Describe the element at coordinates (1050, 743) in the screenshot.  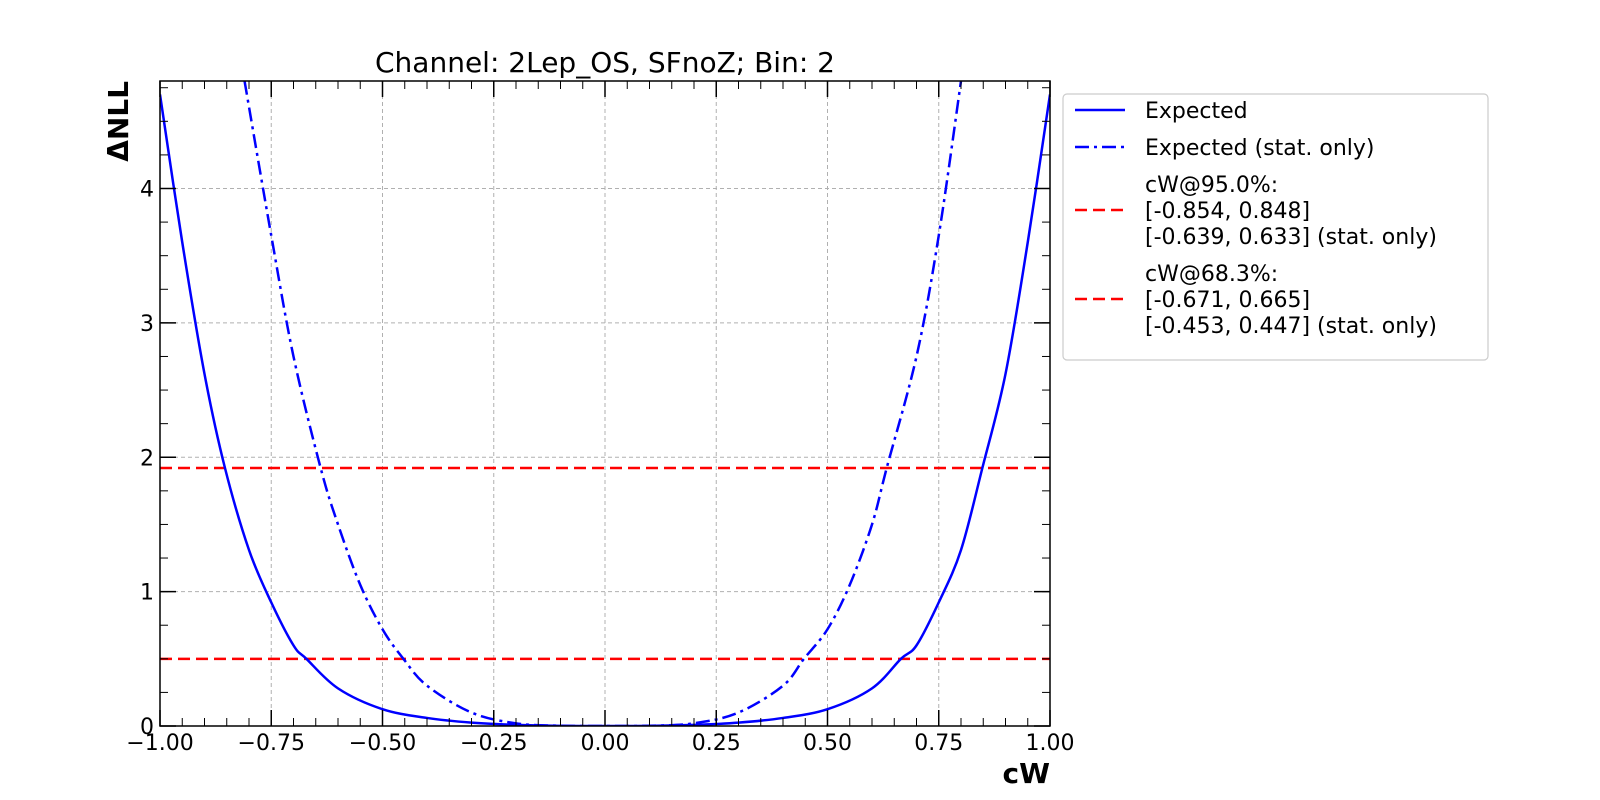
I see `x-tick-label: 1.00` at that location.